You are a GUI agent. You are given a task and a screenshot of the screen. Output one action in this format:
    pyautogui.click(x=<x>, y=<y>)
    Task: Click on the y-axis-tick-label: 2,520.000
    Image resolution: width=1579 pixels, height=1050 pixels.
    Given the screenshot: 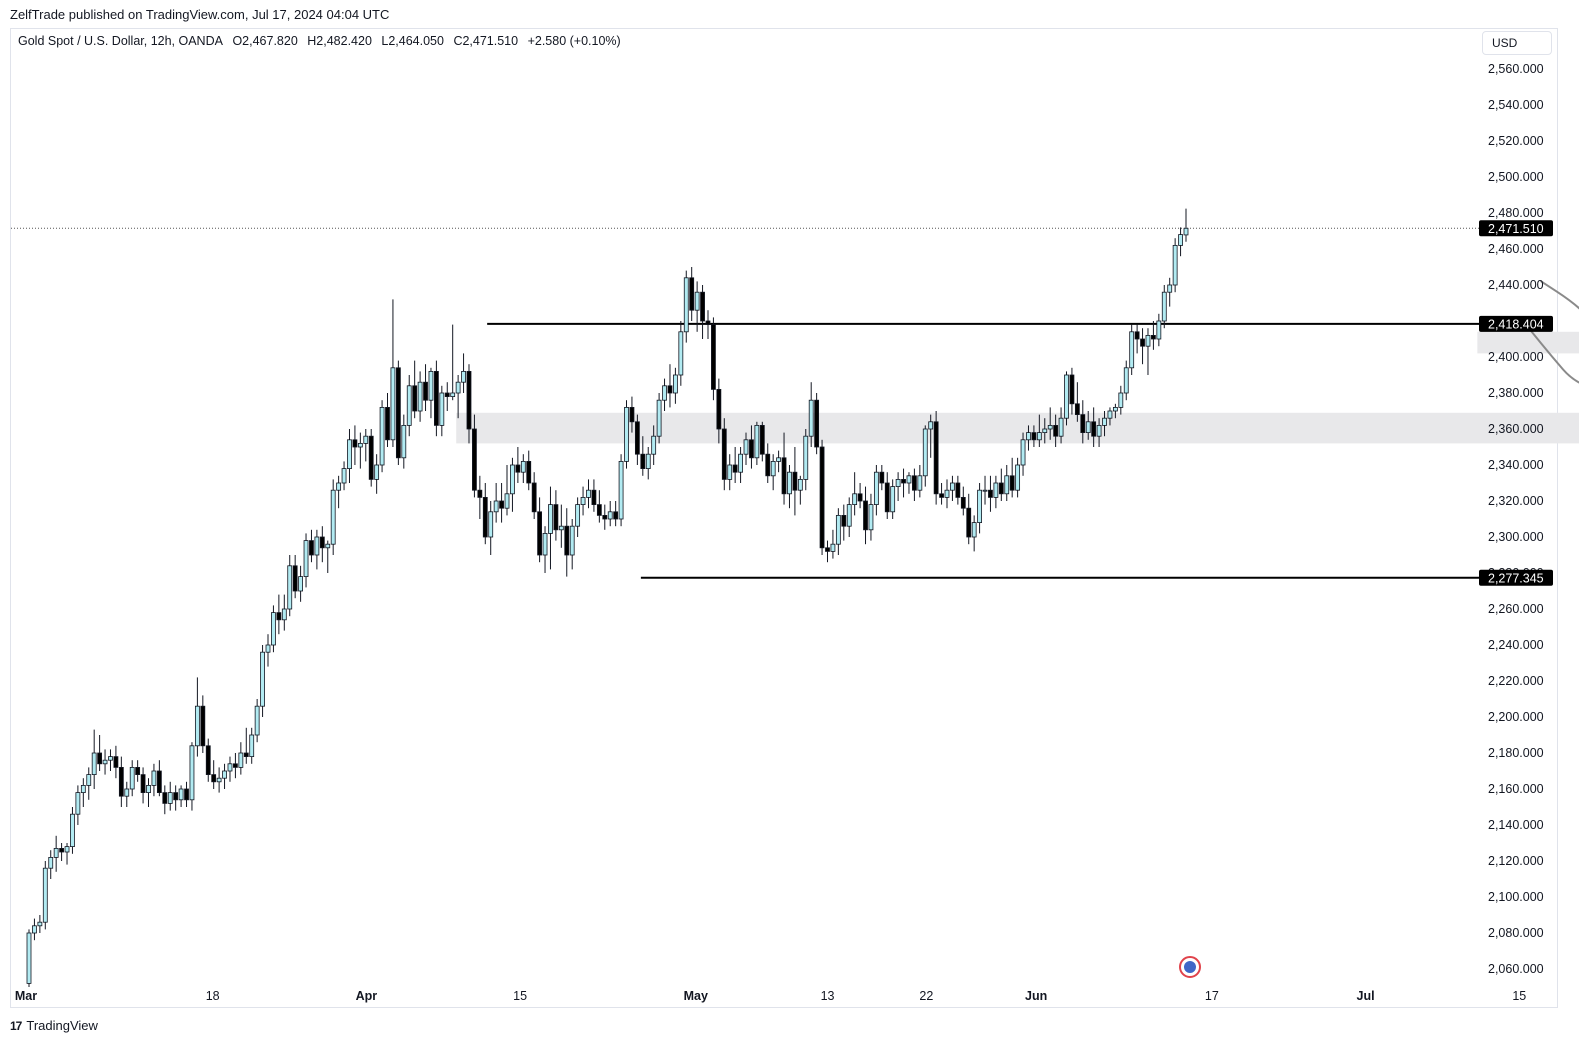 What is the action you would take?
    pyautogui.click(x=1516, y=141)
    